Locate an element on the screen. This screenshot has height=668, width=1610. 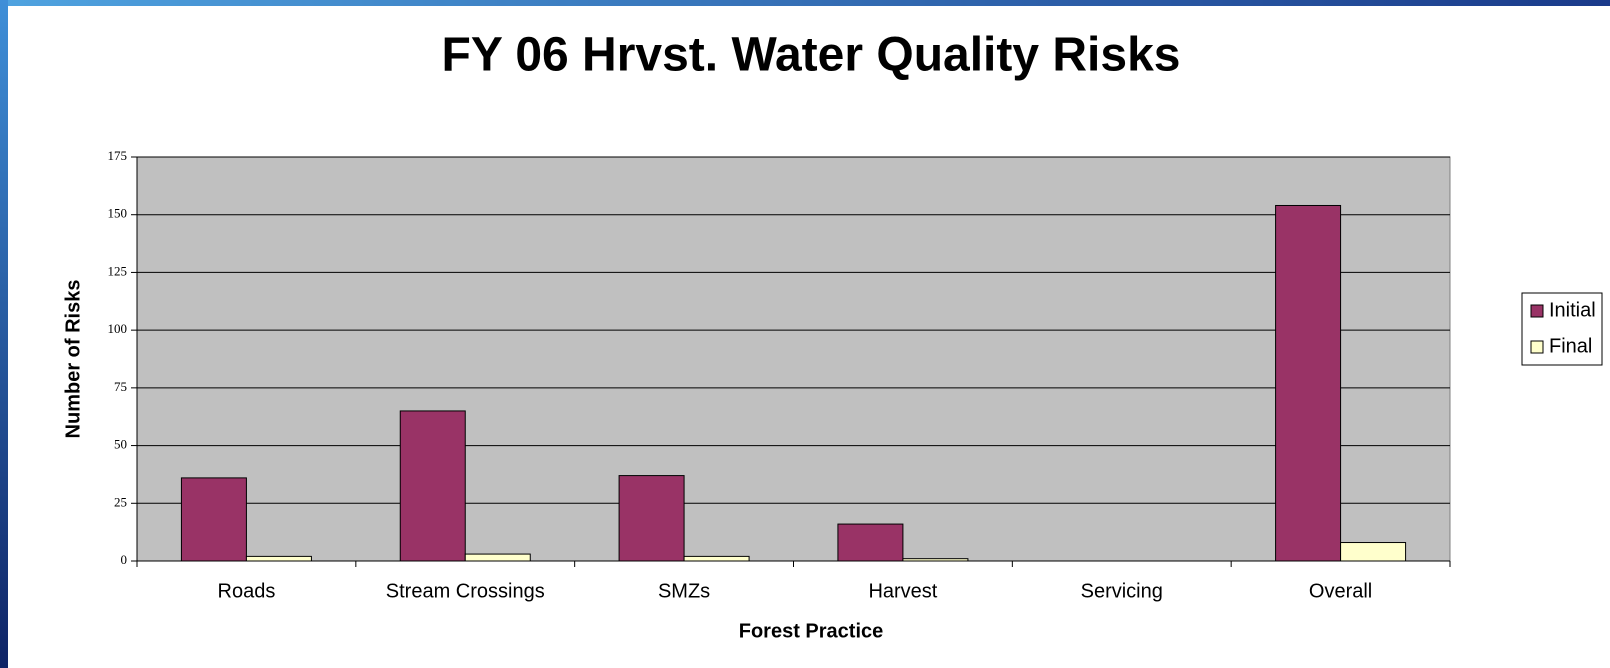
y-tick-label: 0 is located at coordinates (124, 559).